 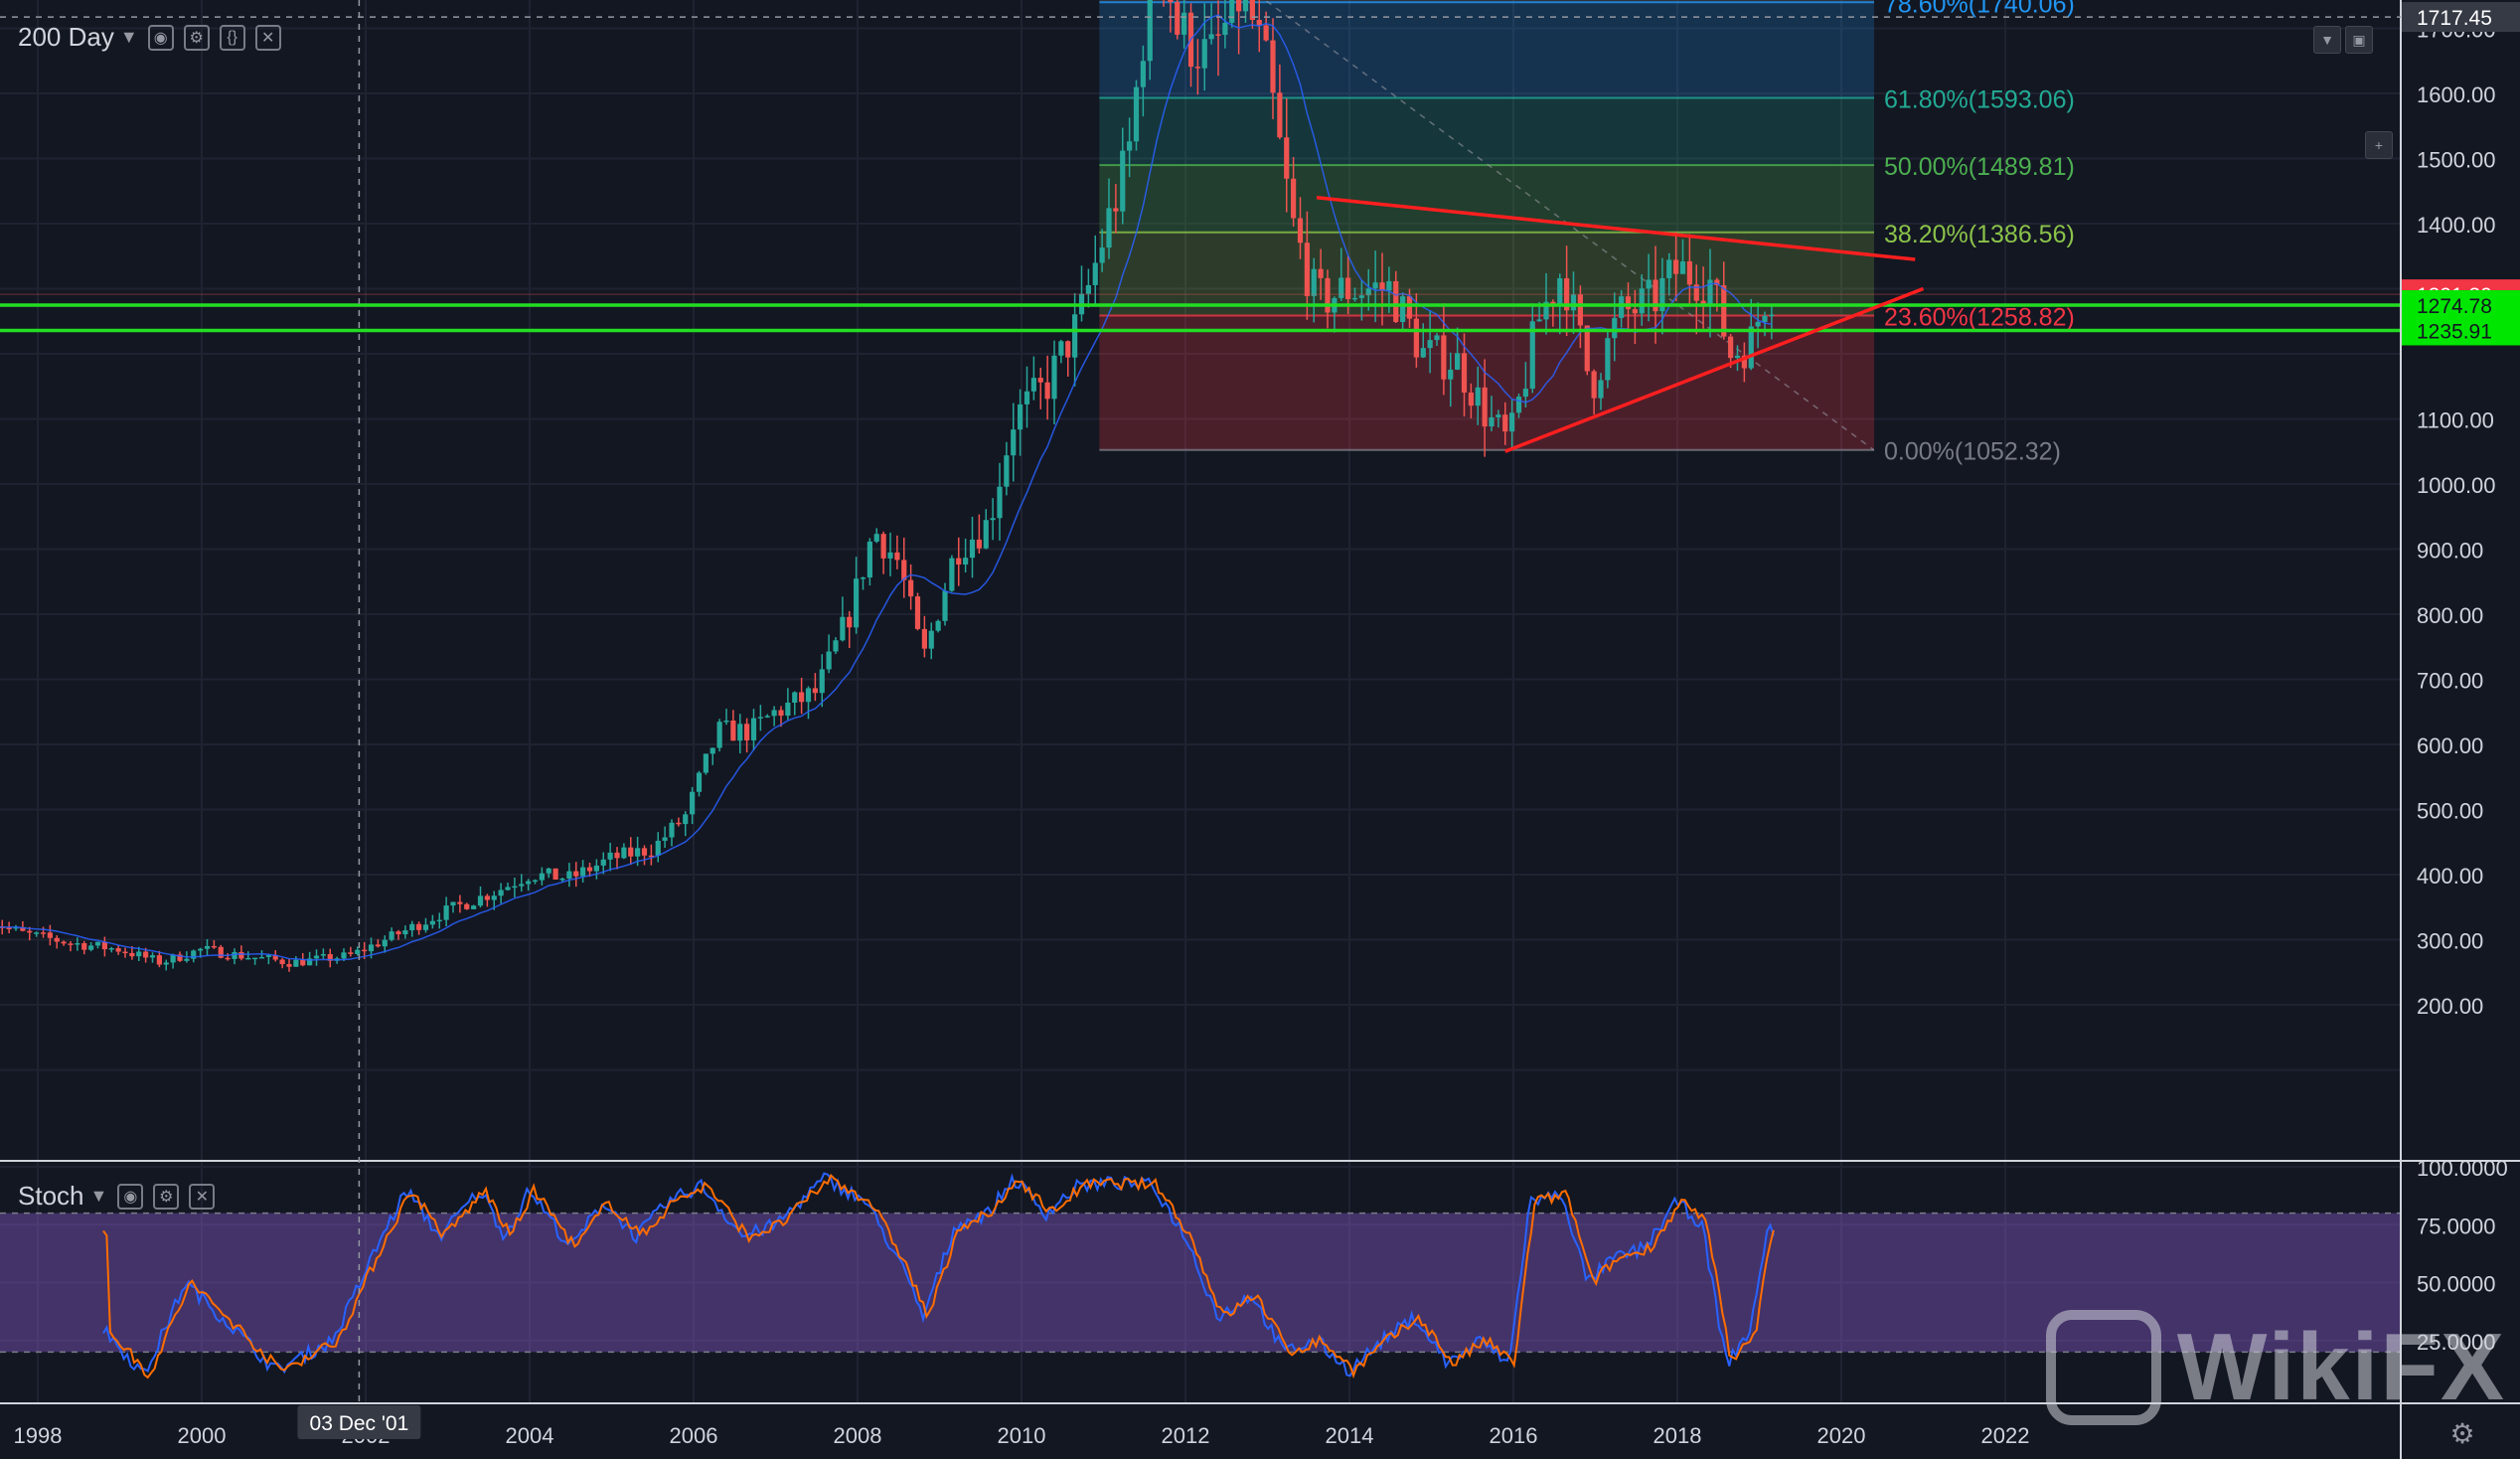 I want to click on indicator-legend: 200 Day ▼ ◉ ⚙ {} ✕, so click(x=149, y=37).